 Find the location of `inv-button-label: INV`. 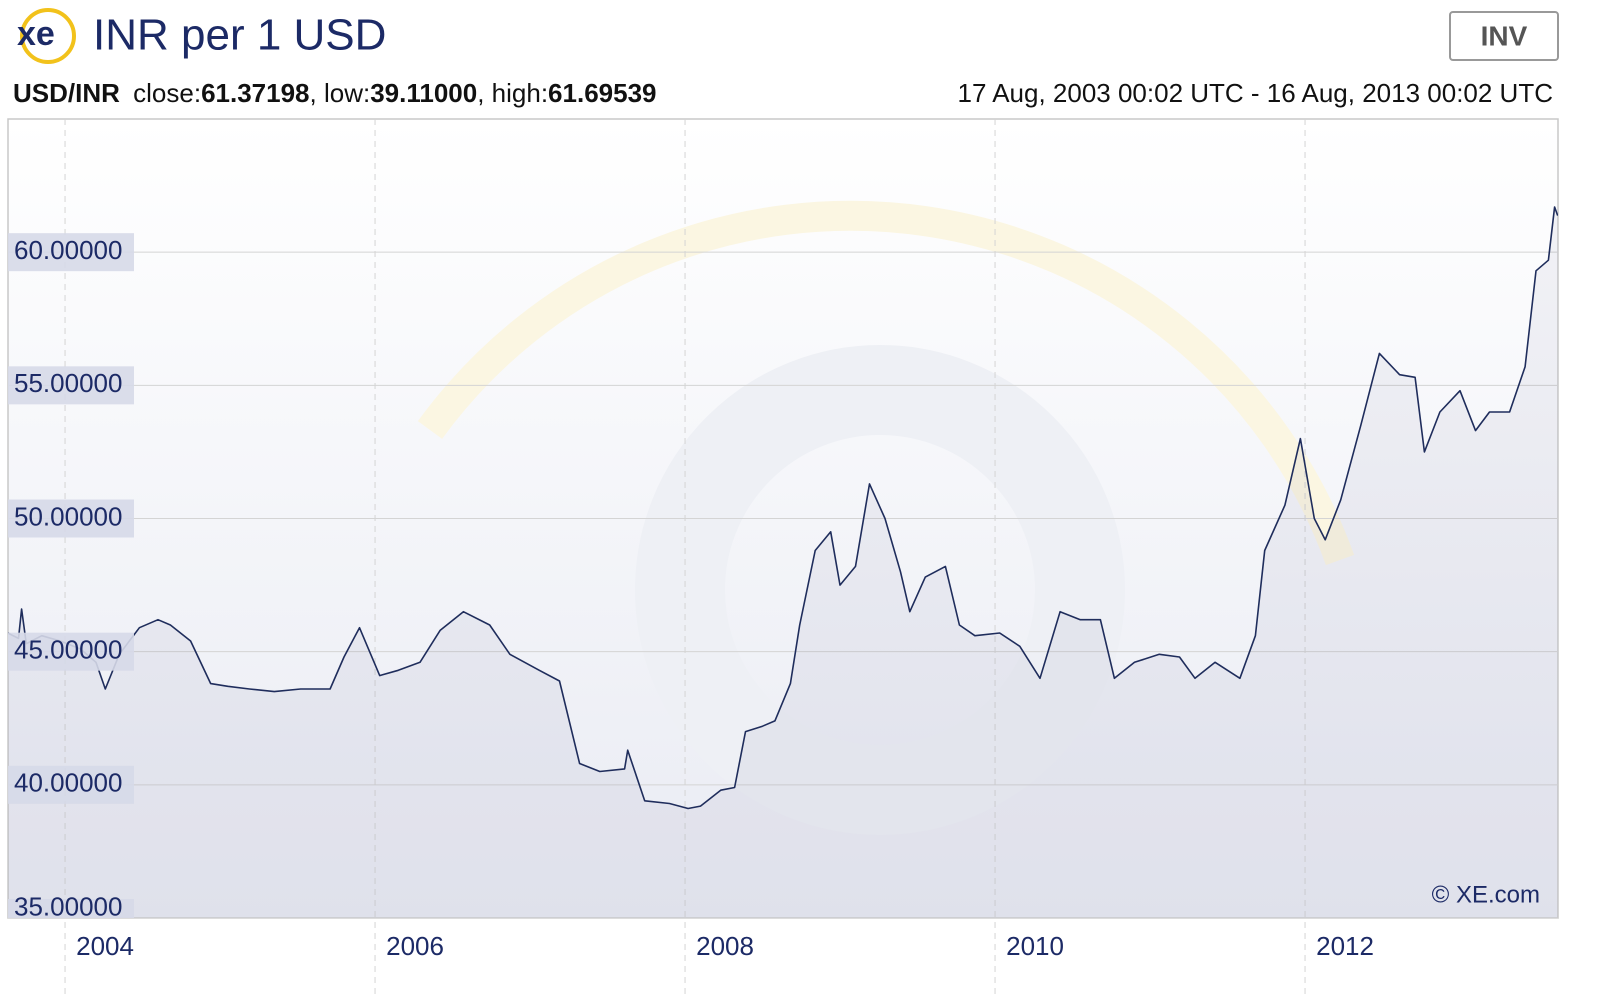

inv-button-label: INV is located at coordinates (1504, 35).